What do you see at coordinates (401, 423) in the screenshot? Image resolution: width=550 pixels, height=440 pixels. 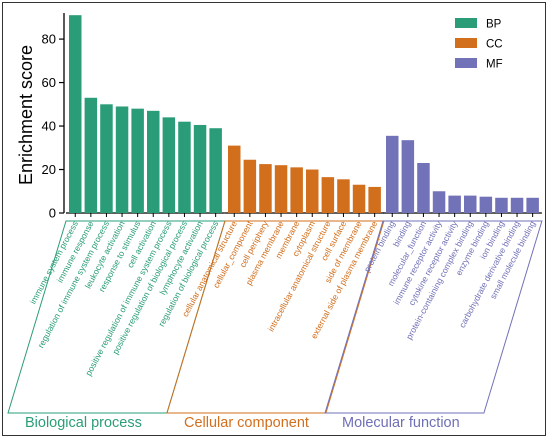 I see `group-label-mf: Molecular function` at bounding box center [401, 423].